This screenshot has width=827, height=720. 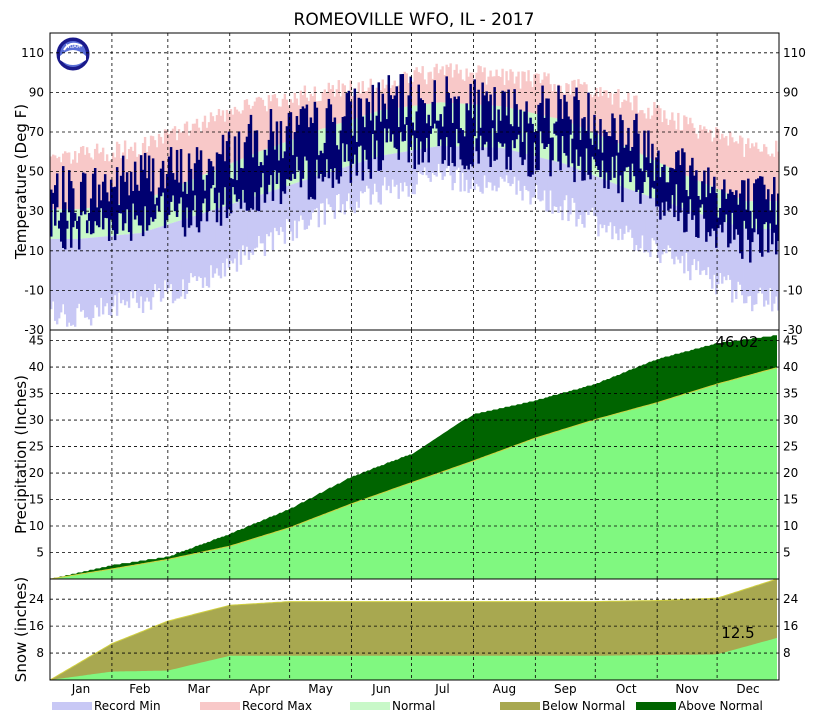 What do you see at coordinates (81, 689) in the screenshot?
I see `month-label: Jan` at bounding box center [81, 689].